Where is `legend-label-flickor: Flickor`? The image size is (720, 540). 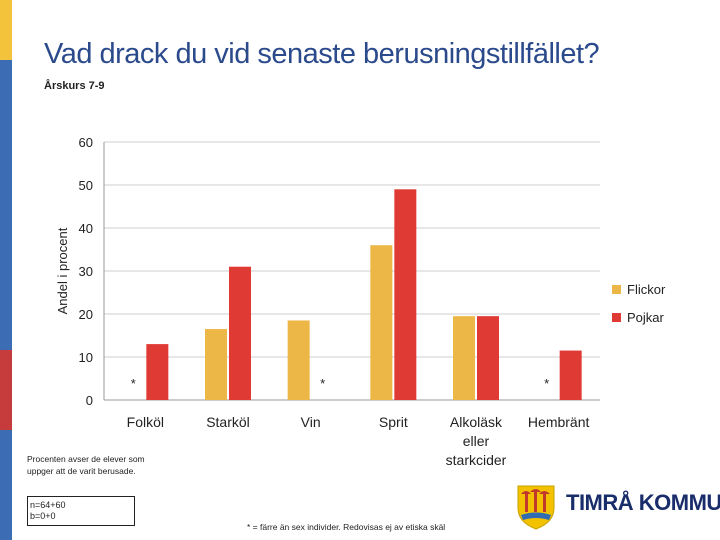 legend-label-flickor: Flickor is located at coordinates (646, 289).